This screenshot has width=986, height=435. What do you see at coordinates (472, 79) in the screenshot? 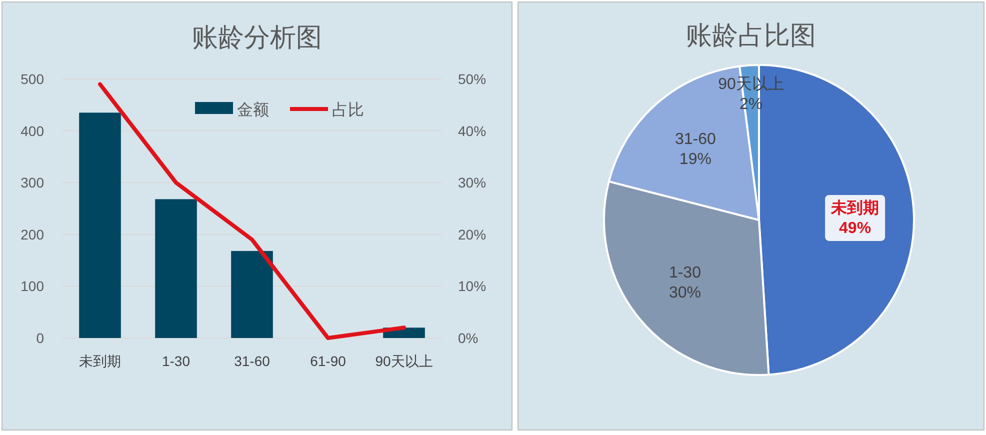
I see `y2-tick-label: 50%` at bounding box center [472, 79].